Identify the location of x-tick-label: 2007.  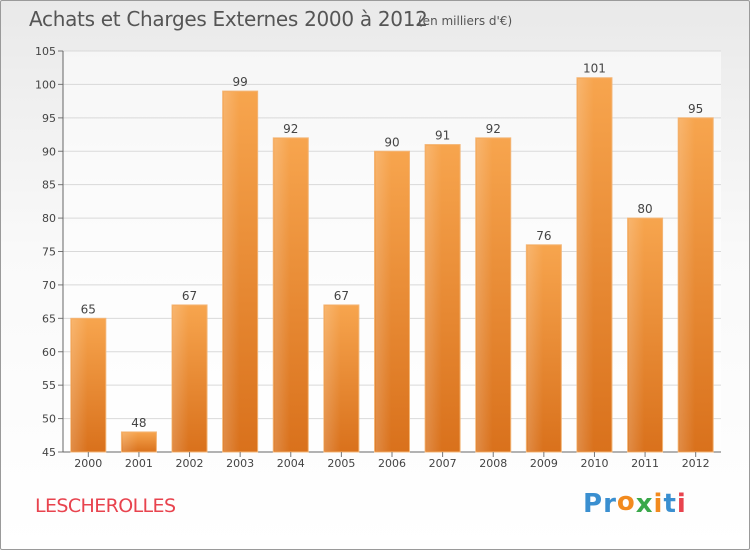
(443, 463).